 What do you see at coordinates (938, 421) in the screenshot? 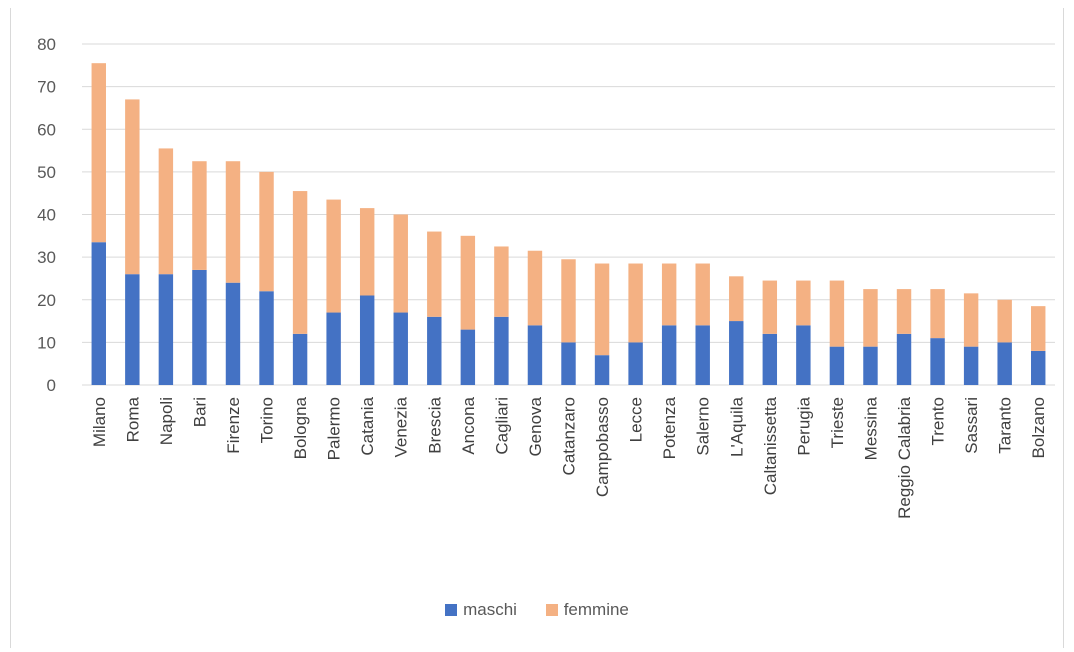
I see `x-tick-label: Trento` at bounding box center [938, 421].